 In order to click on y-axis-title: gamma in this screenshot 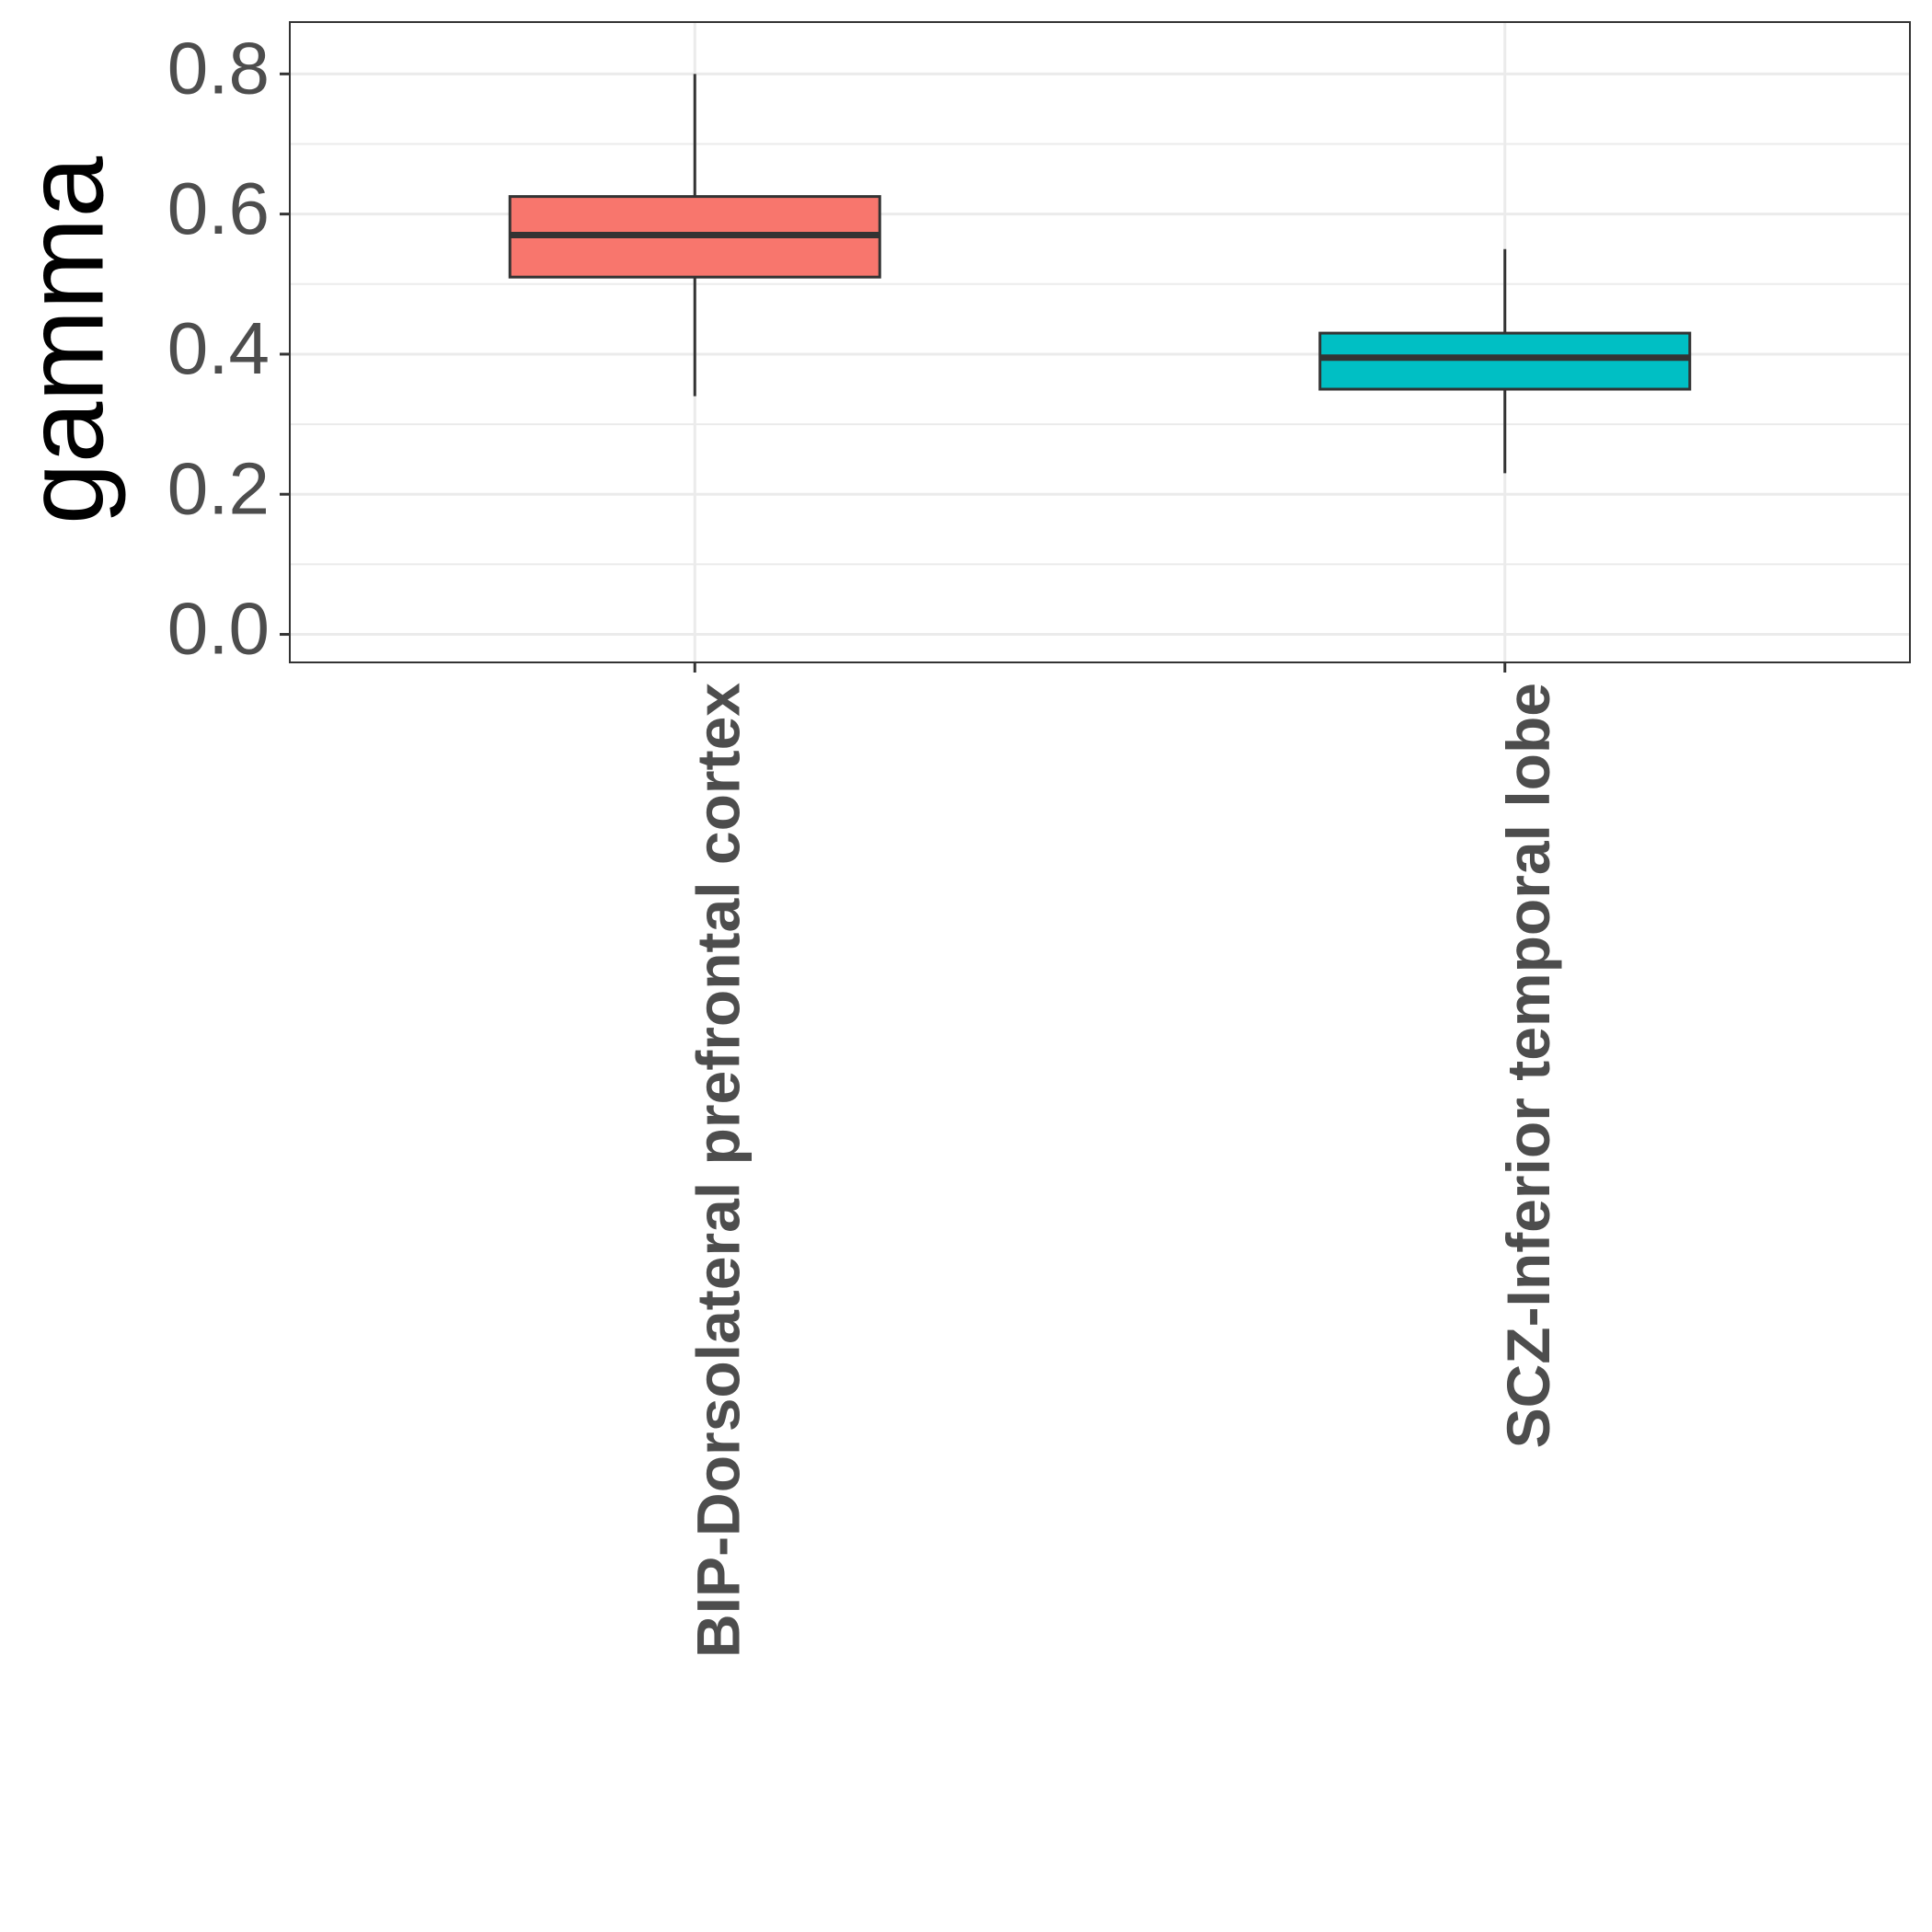, I will do `click(65, 340)`.